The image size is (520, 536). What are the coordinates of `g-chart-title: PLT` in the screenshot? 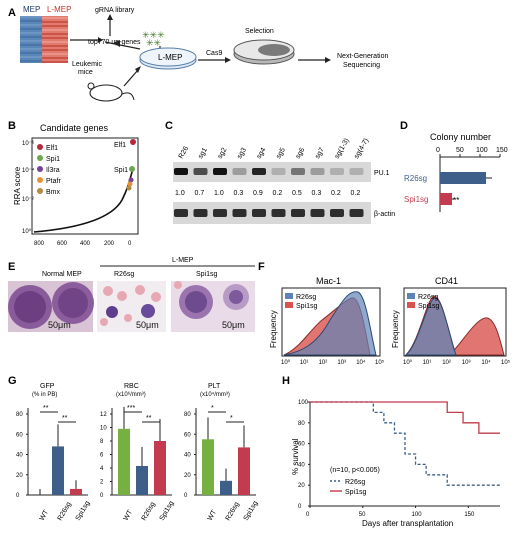 It's located at (214, 386).